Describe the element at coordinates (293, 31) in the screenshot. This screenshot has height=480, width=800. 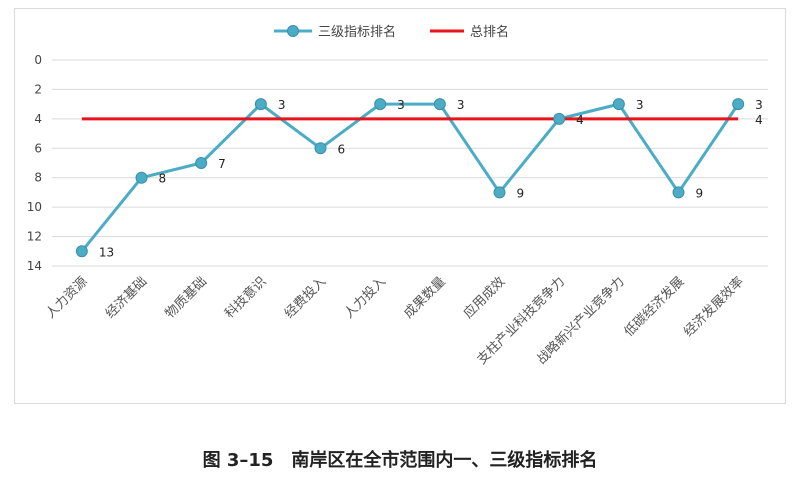
I see `legend-marker-rank` at that location.